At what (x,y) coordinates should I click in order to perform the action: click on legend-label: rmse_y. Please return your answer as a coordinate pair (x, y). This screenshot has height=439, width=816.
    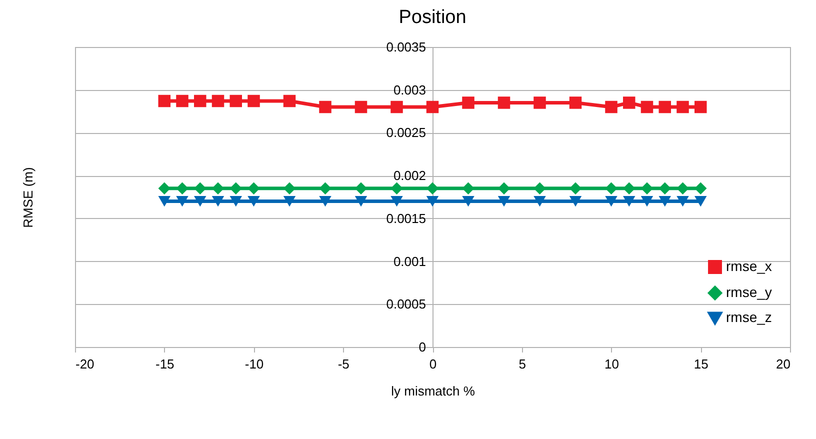
    Looking at the image, I should click on (749, 292).